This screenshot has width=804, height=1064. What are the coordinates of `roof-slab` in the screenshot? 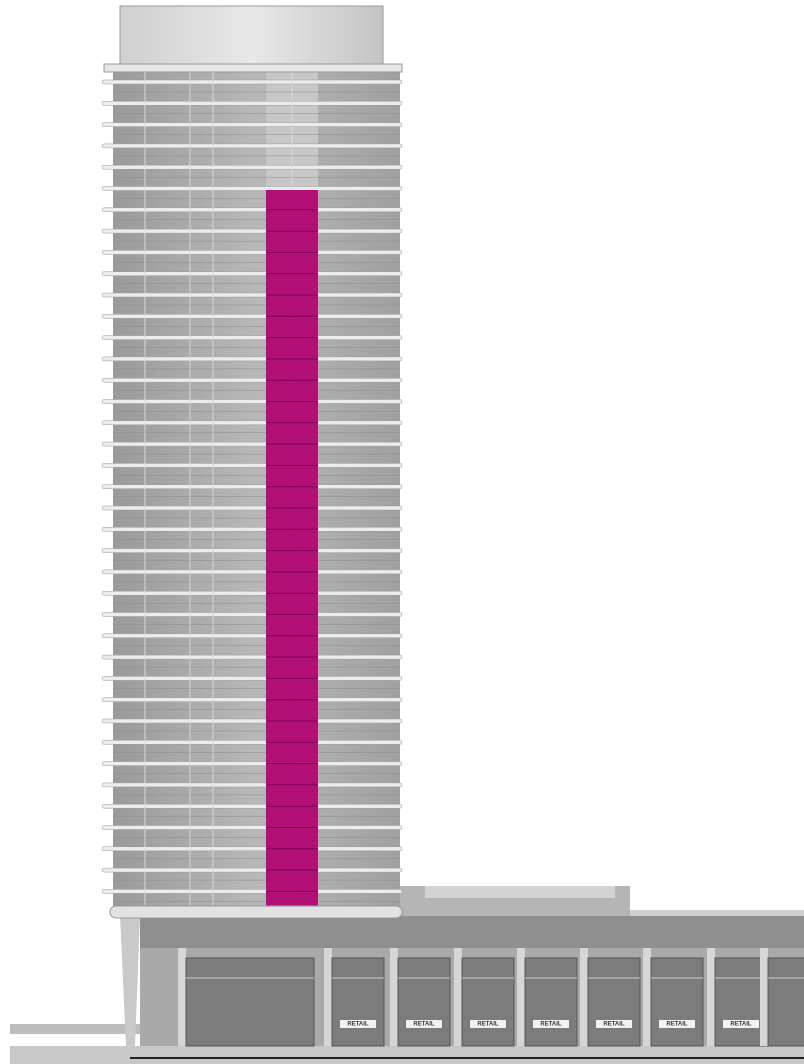 It's located at (253, 68).